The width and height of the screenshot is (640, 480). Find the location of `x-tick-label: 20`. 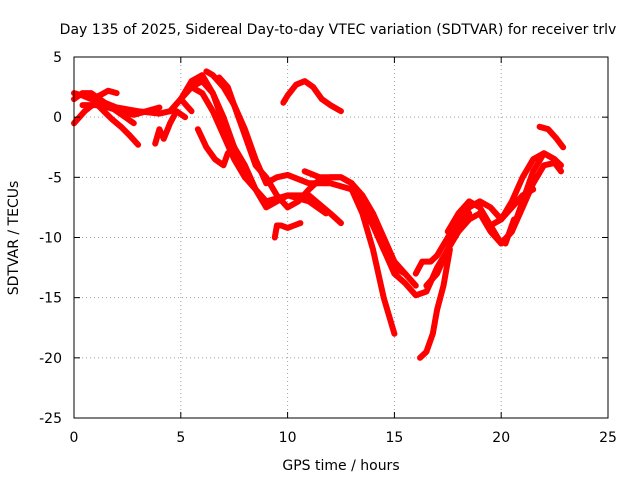

x-tick-label: 20 is located at coordinates (501, 438).